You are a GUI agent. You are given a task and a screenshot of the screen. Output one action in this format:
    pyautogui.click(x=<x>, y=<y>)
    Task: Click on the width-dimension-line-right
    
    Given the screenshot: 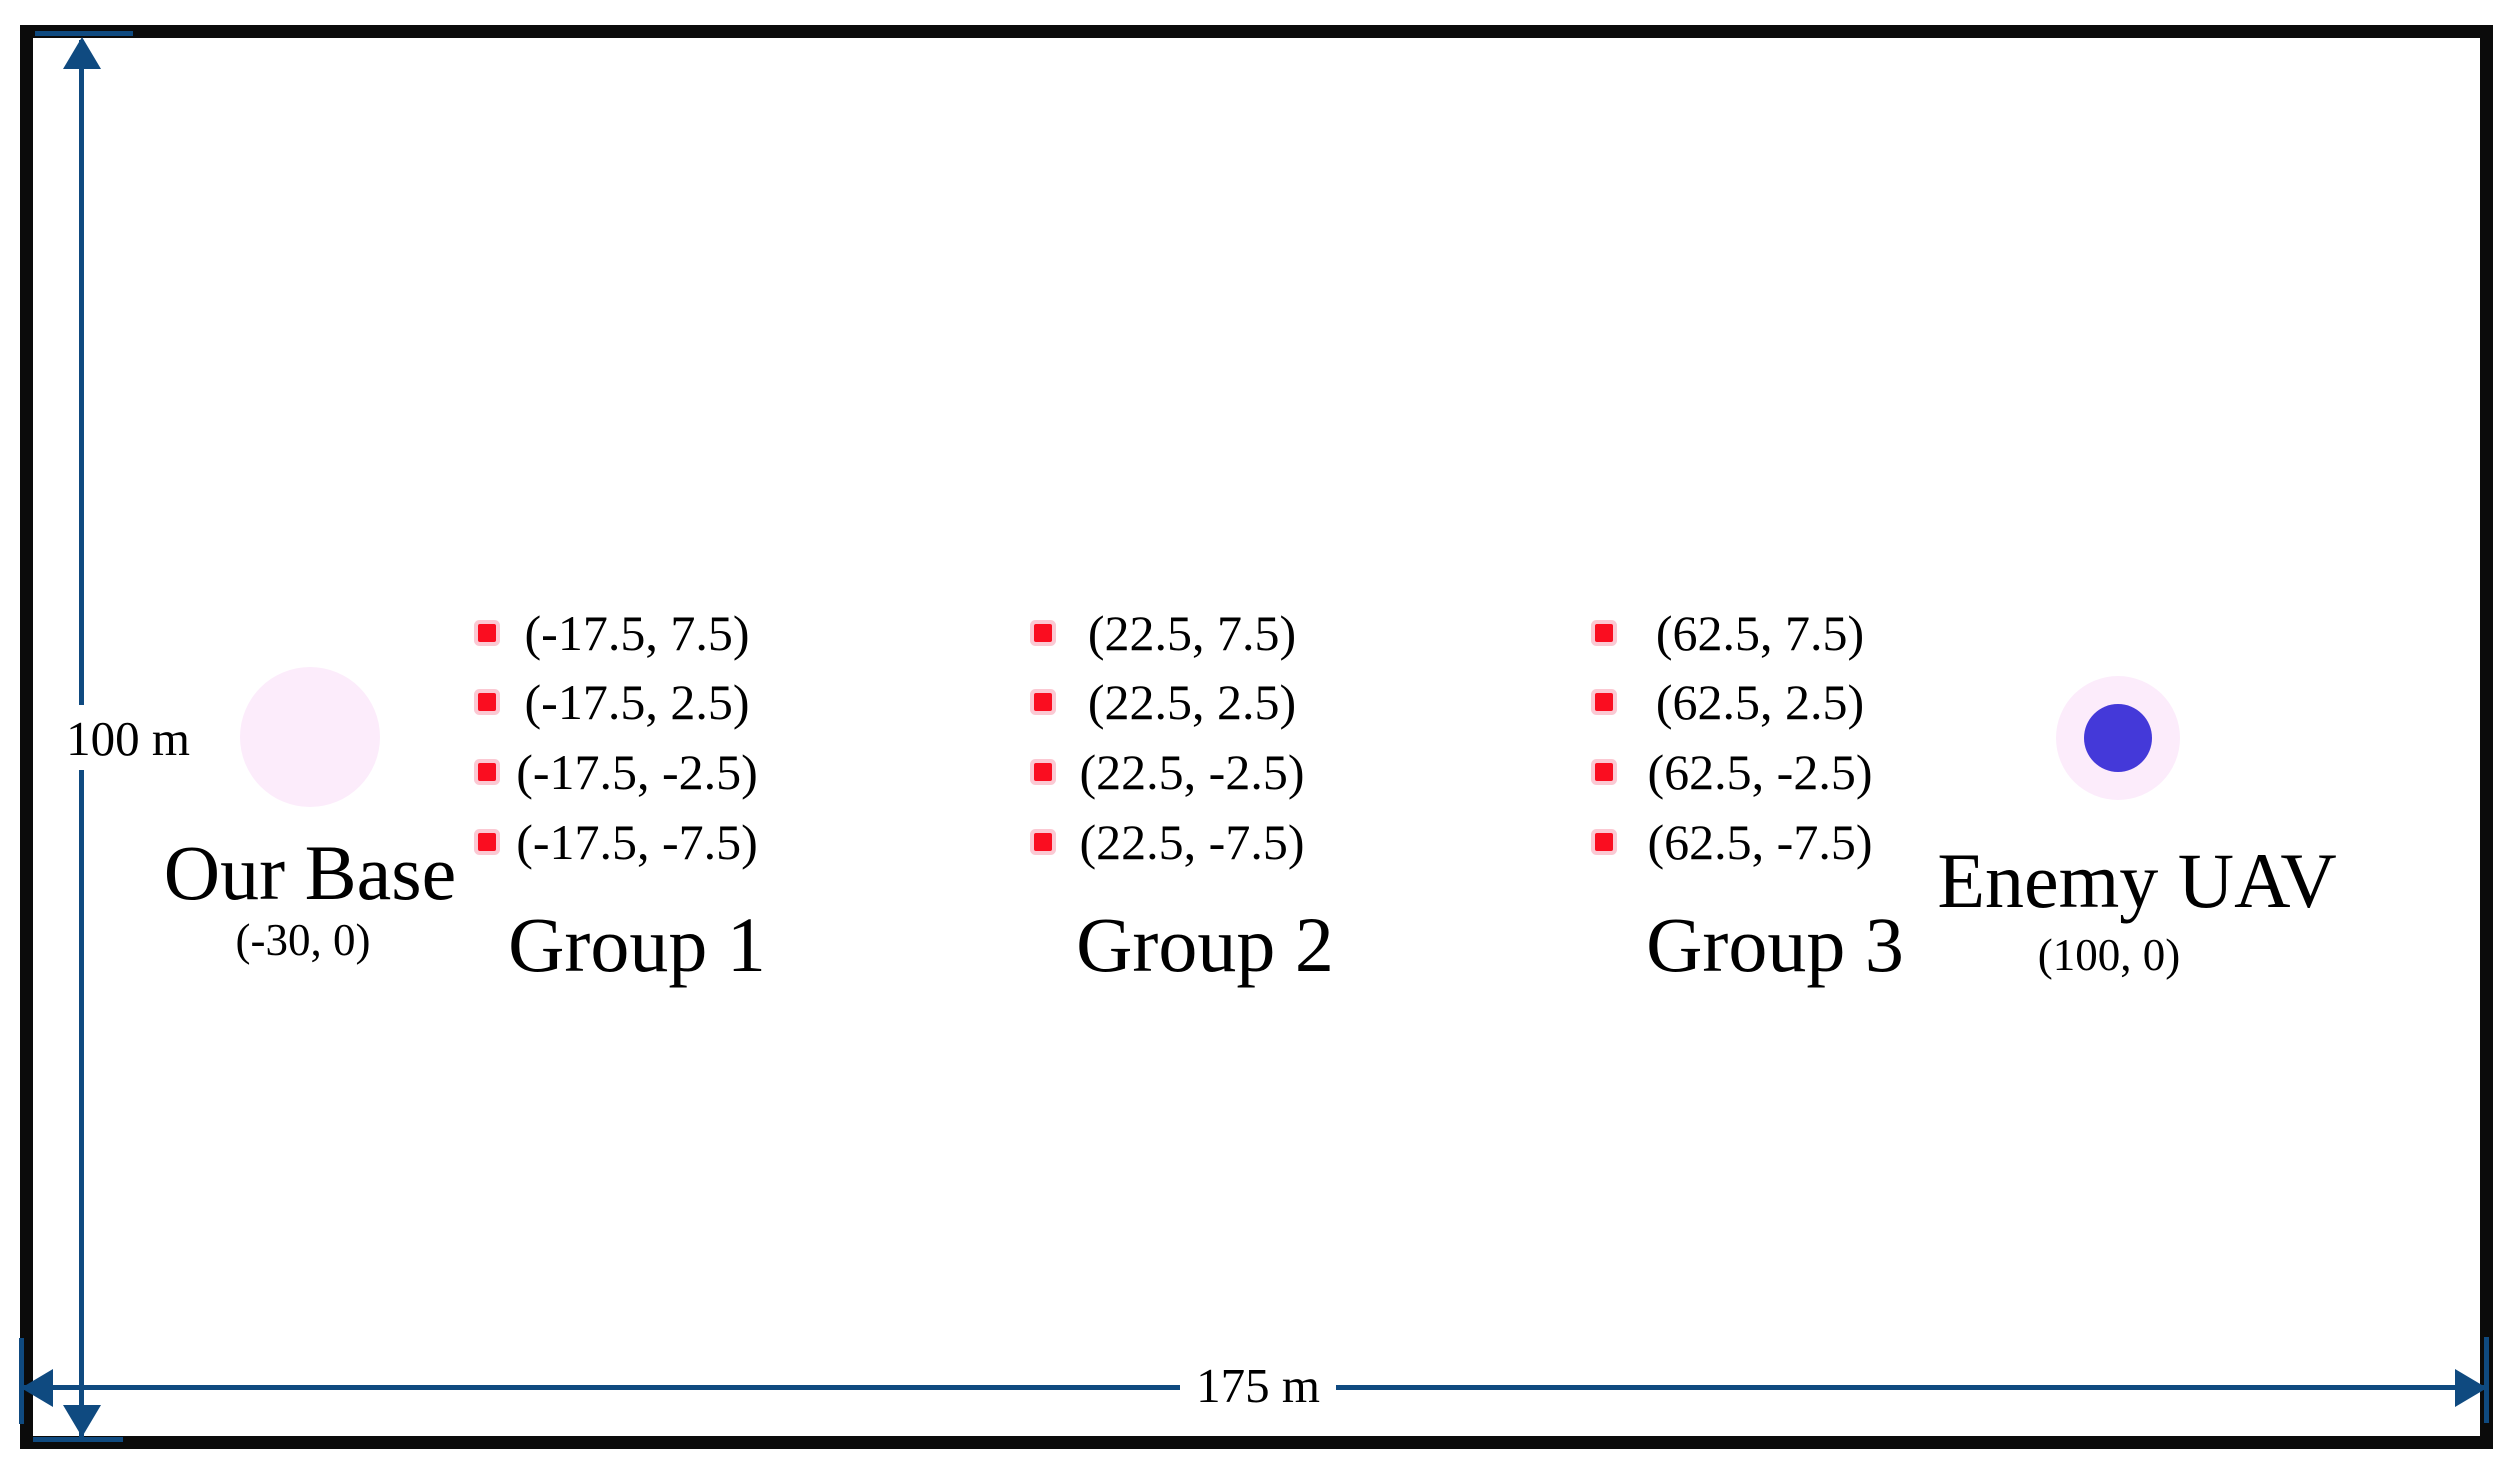 What is the action you would take?
    pyautogui.click(x=1911, y=1387)
    